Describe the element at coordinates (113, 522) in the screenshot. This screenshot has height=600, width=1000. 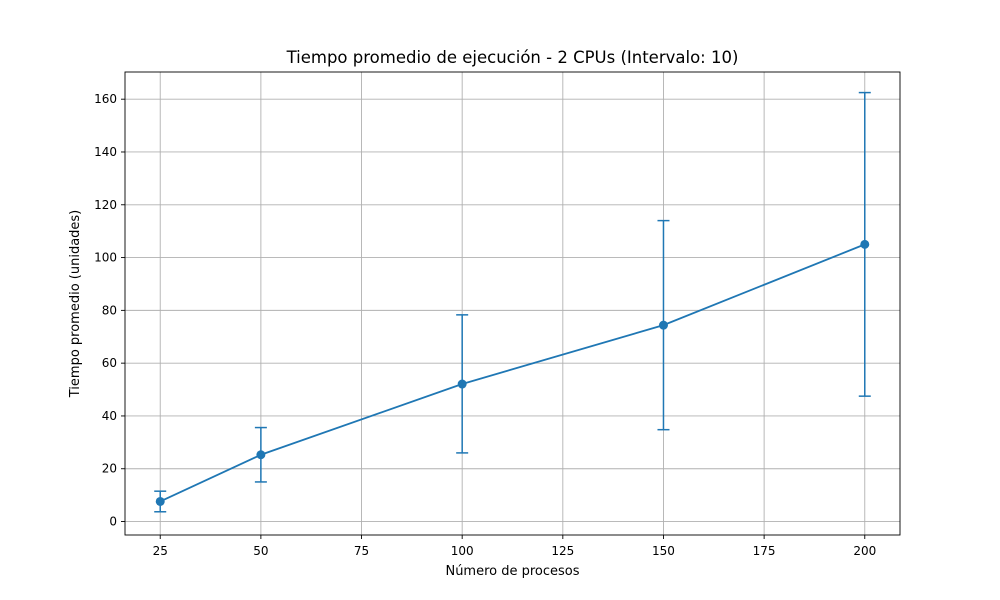
I see `y-tick-label: 0` at that location.